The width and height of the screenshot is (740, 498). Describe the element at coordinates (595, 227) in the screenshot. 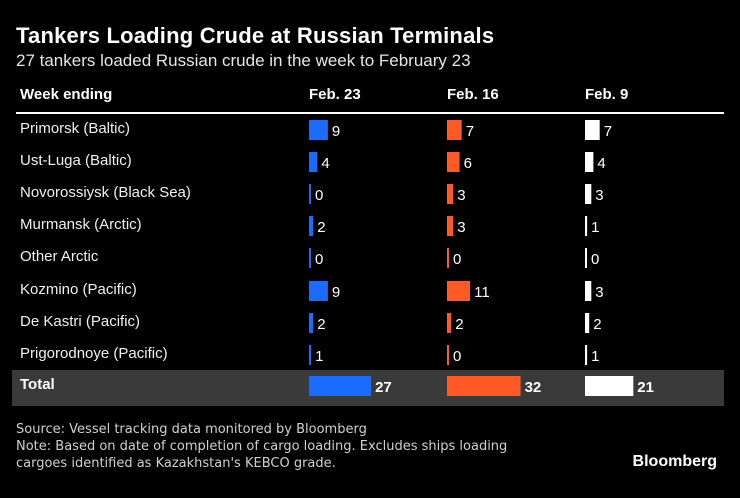

I see `value-label-feb-9-row-3: 1` at that location.